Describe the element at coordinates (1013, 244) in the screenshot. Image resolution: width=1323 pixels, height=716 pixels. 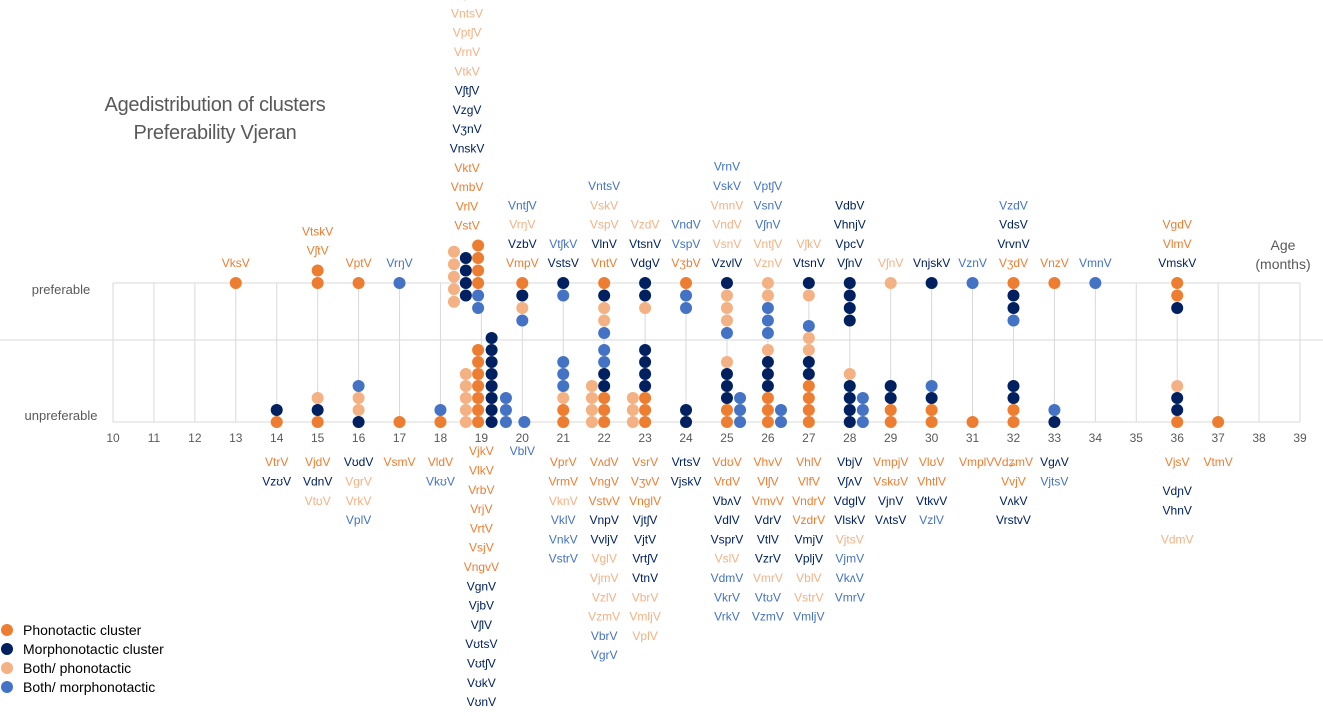
I see `cluster-label: VrvnV` at that location.